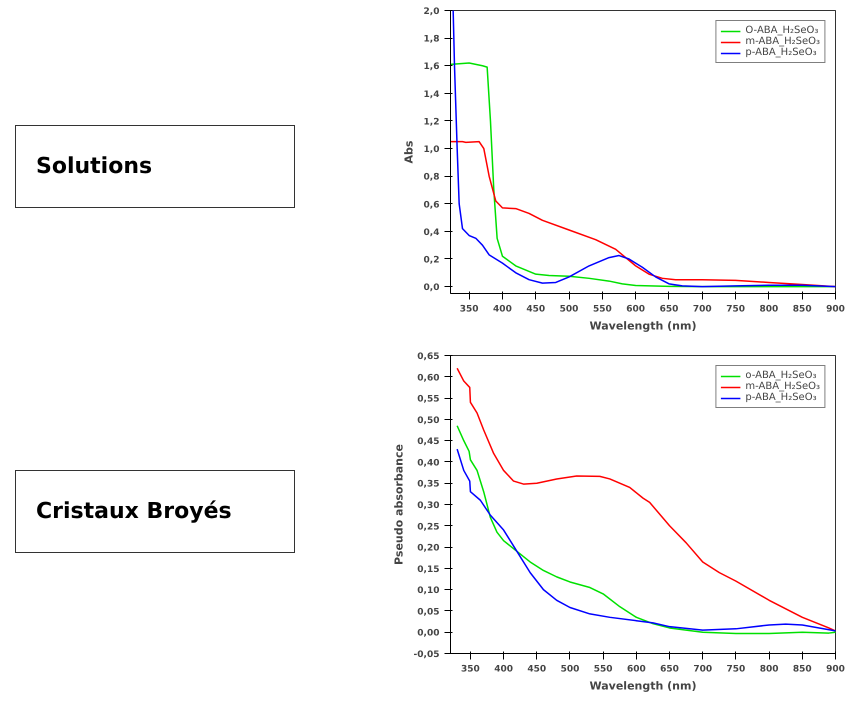 The height and width of the screenshot is (713, 853). Describe the element at coordinates (155, 166) in the screenshot. I see `text: Solutions` at that location.